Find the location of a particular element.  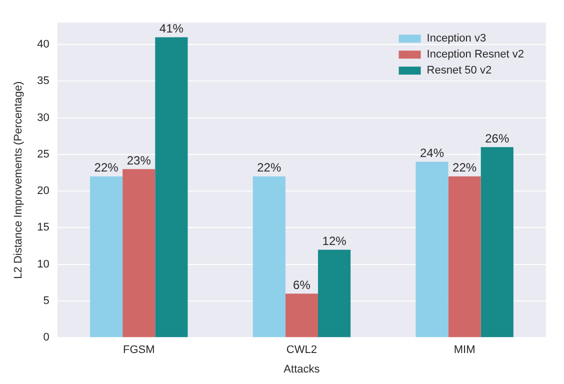

data-label: 6% is located at coordinates (302, 285).